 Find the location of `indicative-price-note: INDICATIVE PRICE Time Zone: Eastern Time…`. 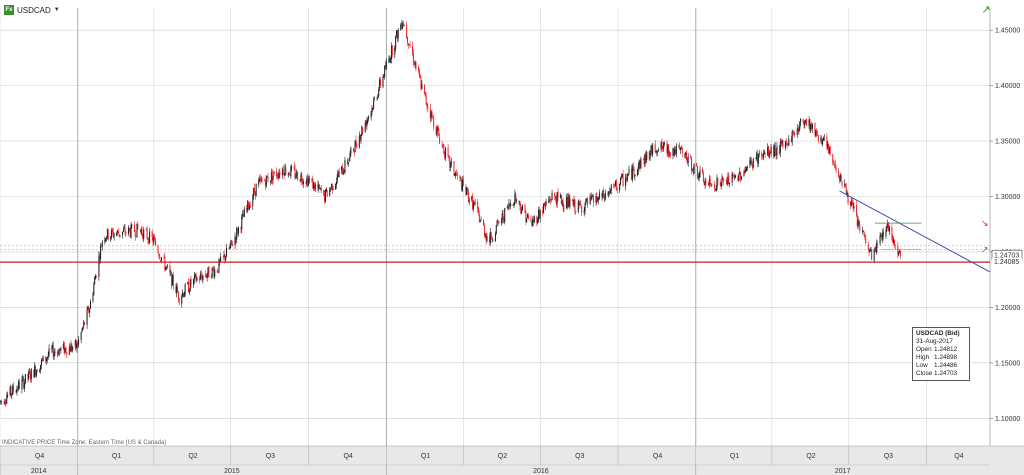

indicative-price-note: INDICATIVE PRICE Time Zone: Eastern Time… is located at coordinates (84, 443).